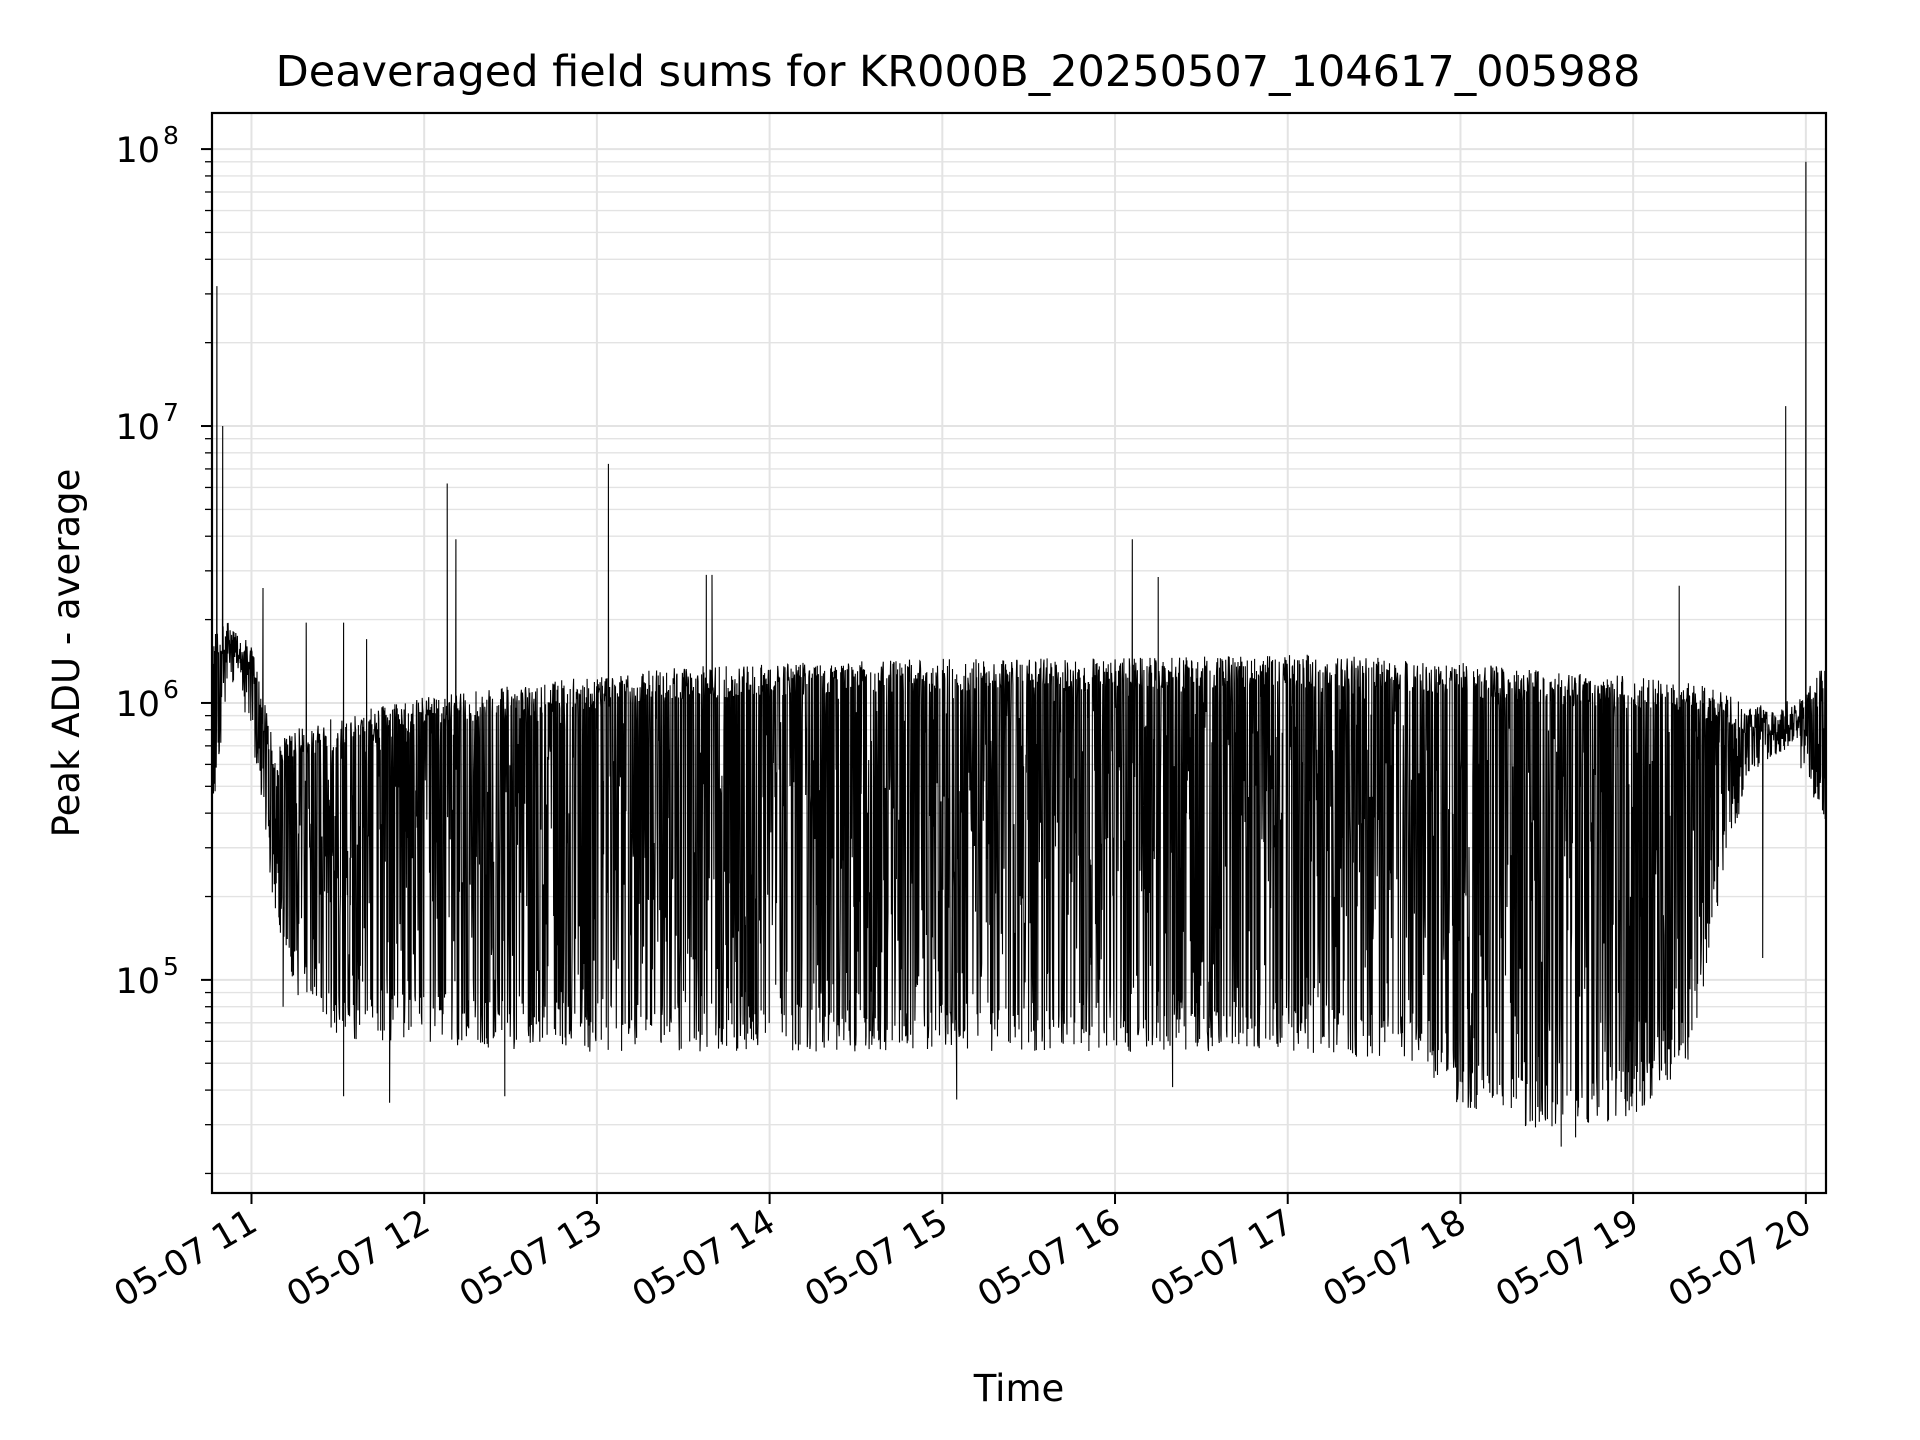  I want to click on y-tick-label: 10 6, so click(146, 700).